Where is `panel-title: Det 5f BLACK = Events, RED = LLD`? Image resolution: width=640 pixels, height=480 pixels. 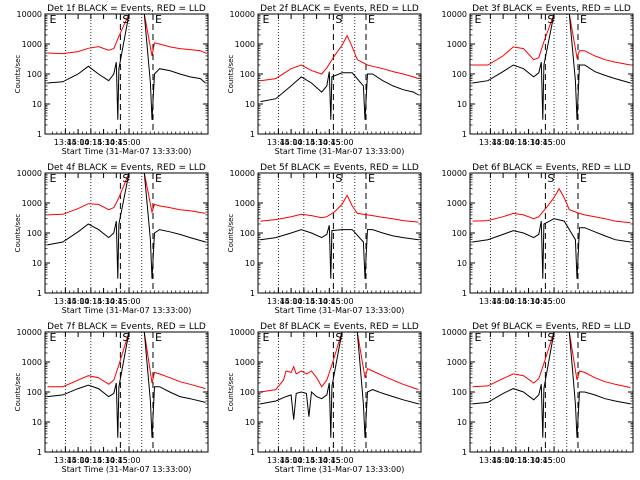 panel-title: Det 5f BLACK = Events, RED = LLD is located at coordinates (339, 168).